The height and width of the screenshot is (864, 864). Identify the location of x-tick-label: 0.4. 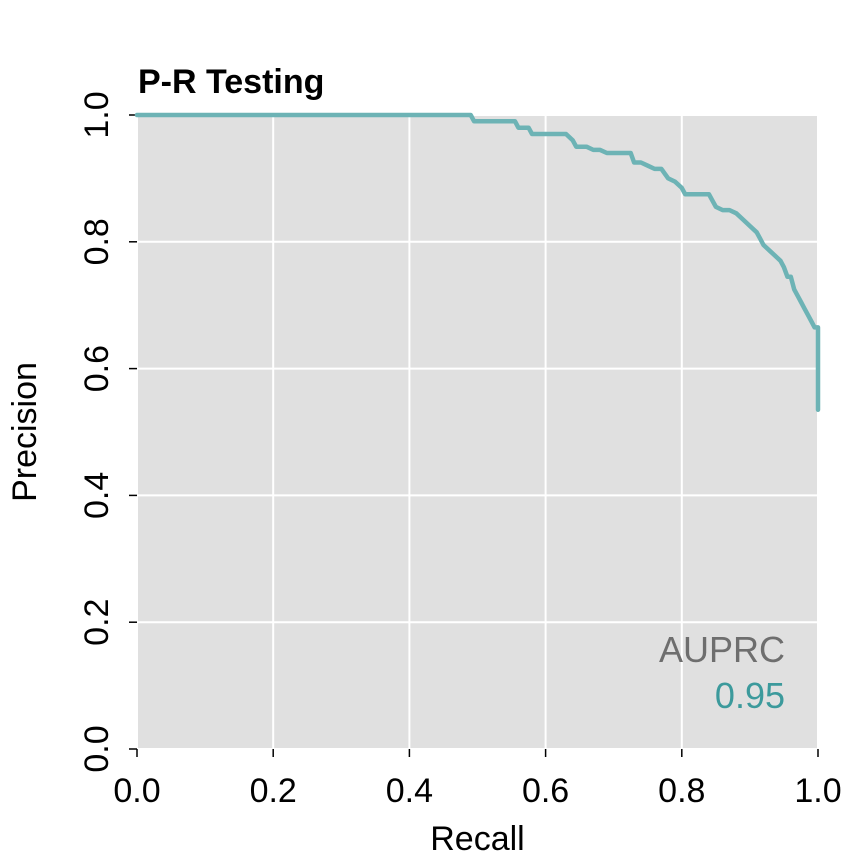
(409, 791).